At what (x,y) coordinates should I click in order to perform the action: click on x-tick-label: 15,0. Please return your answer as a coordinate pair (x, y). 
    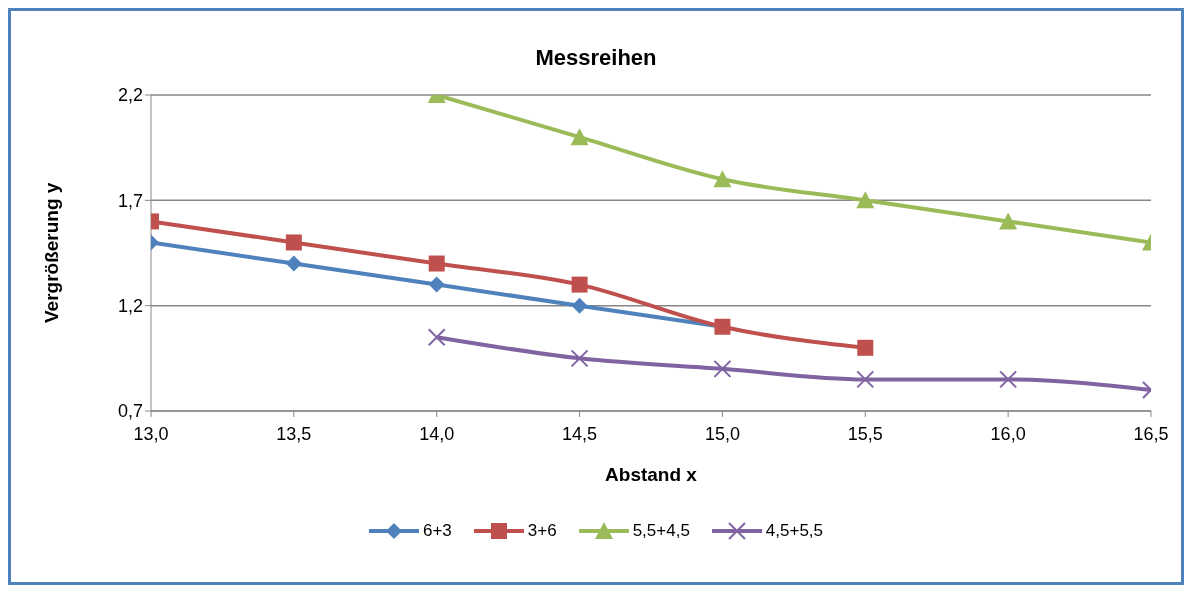
    Looking at the image, I should click on (722, 433).